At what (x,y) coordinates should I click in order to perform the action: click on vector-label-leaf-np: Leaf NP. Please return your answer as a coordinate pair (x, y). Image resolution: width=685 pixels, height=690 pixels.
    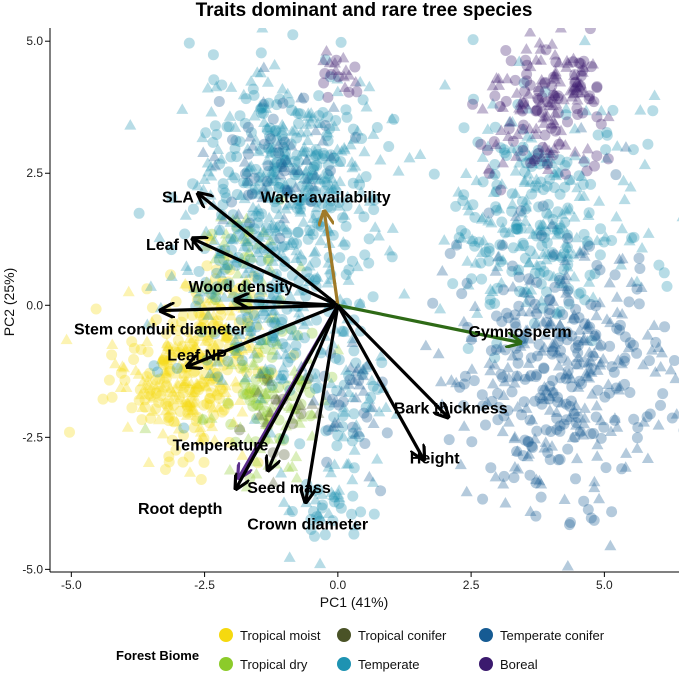
    Looking at the image, I should click on (197, 356).